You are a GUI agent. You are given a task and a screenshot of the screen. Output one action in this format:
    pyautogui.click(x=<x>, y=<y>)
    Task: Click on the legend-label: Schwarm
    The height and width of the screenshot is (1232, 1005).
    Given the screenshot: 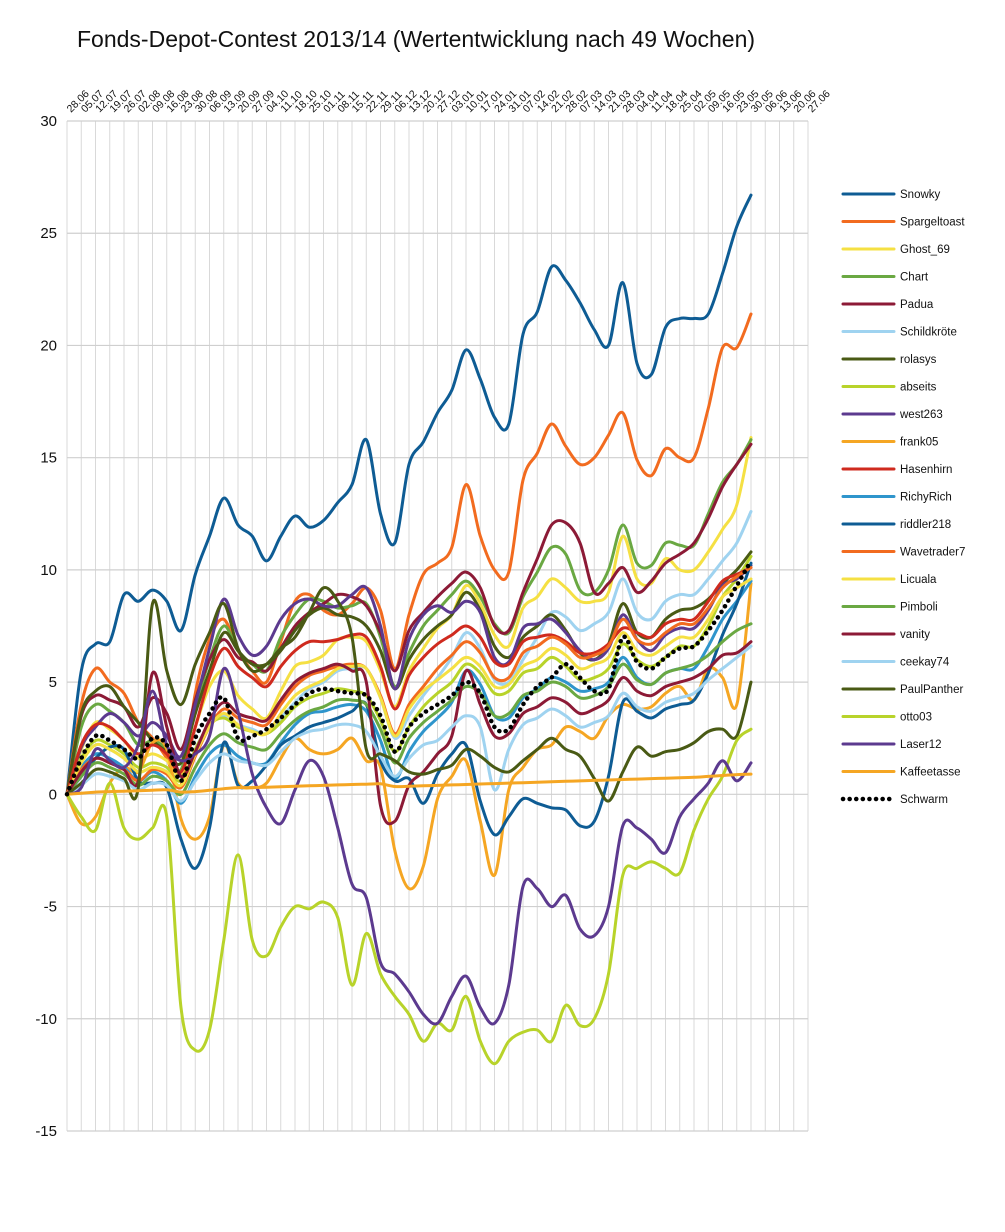 What is the action you would take?
    pyautogui.click(x=924, y=800)
    